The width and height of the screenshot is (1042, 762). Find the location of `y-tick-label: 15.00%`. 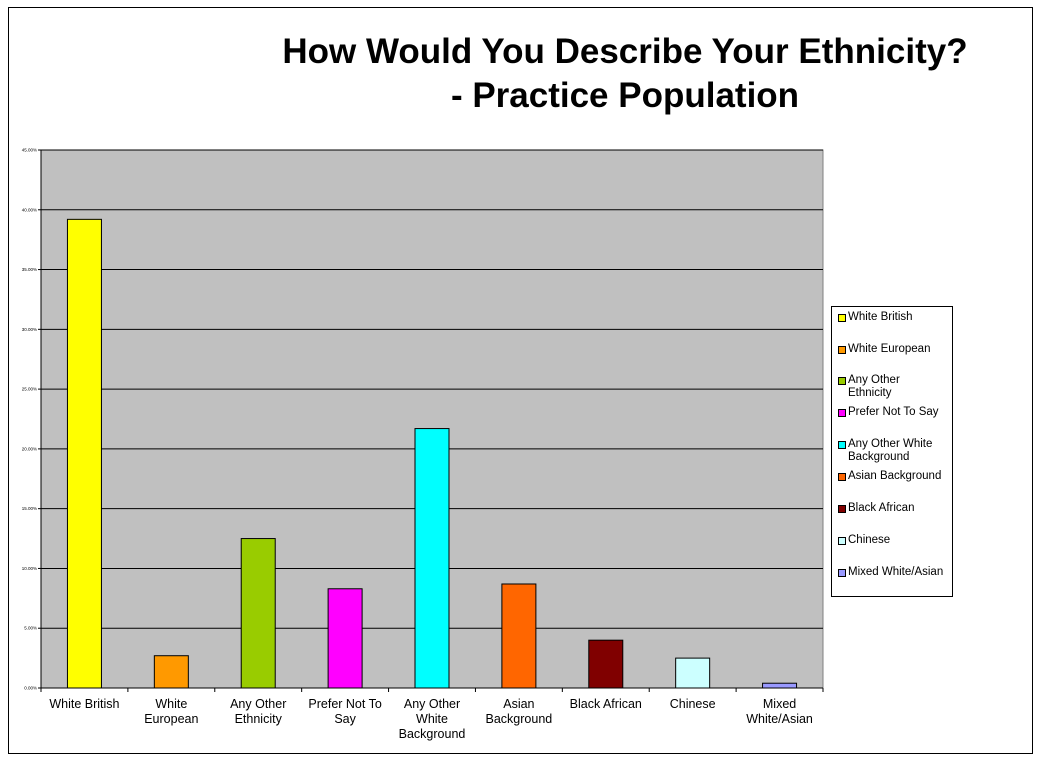

y-tick-label: 15.00% is located at coordinates (29, 508).